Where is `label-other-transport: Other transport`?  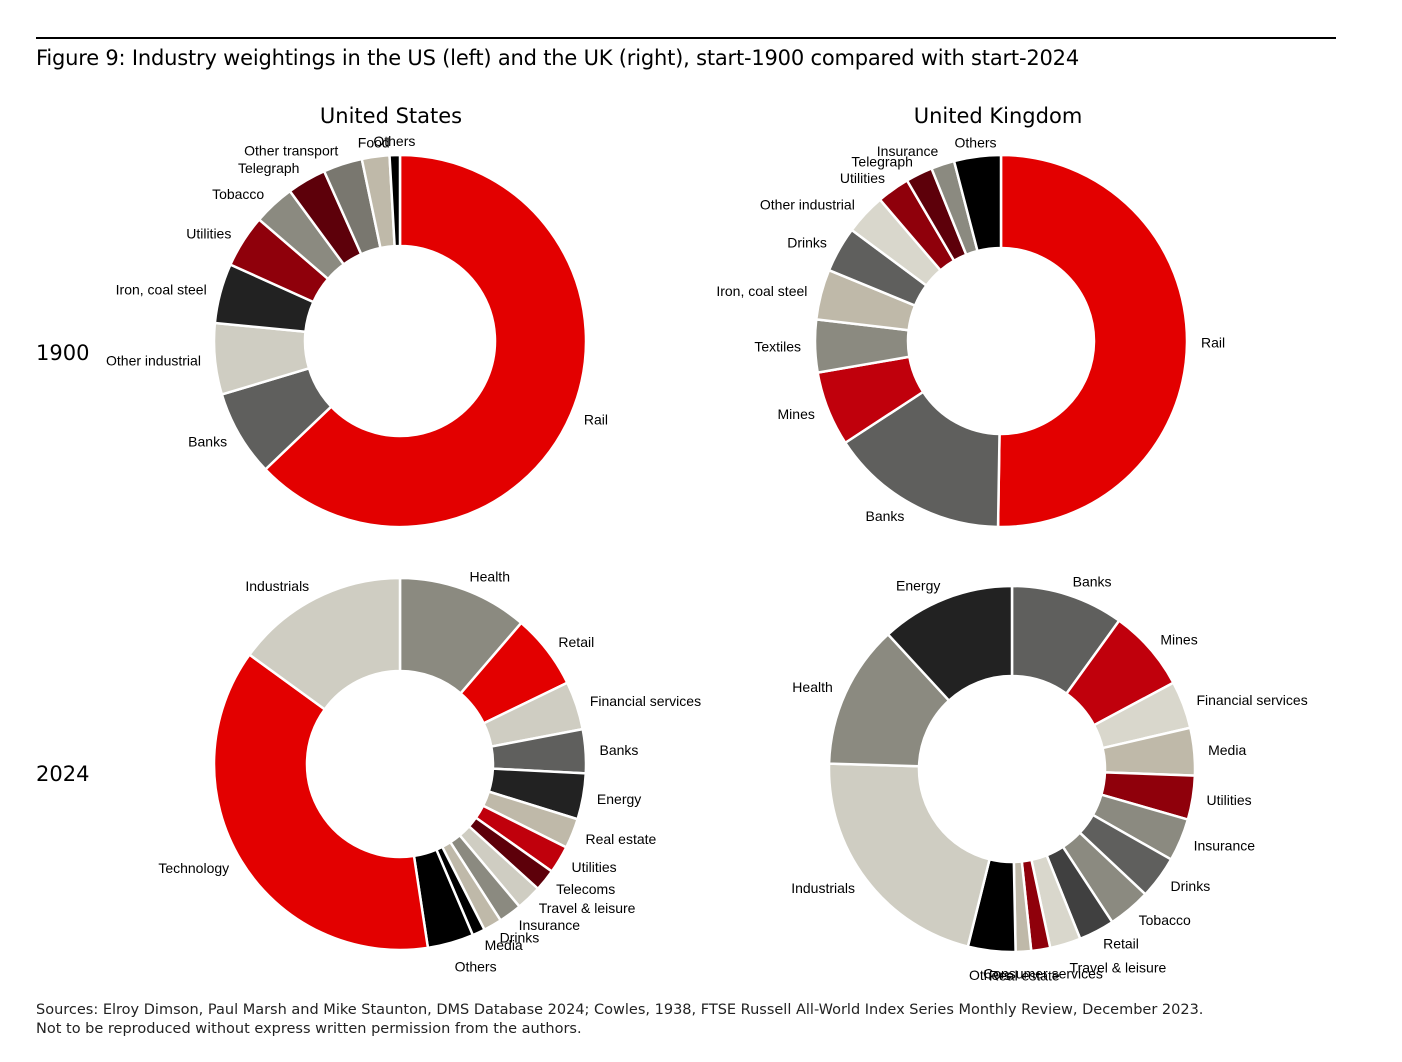 label-other-transport: Other transport is located at coordinates (291, 151).